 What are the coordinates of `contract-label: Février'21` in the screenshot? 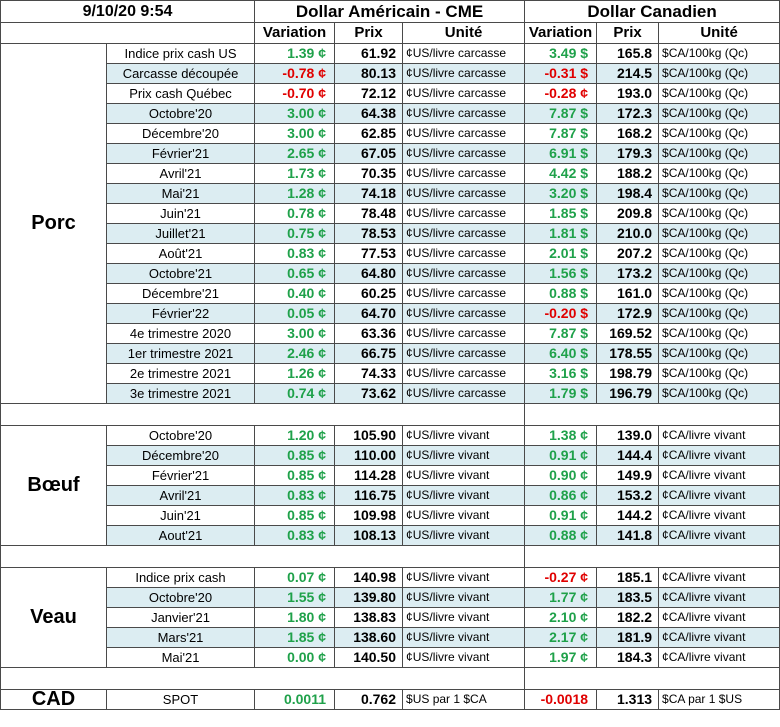 It's located at (180, 475).